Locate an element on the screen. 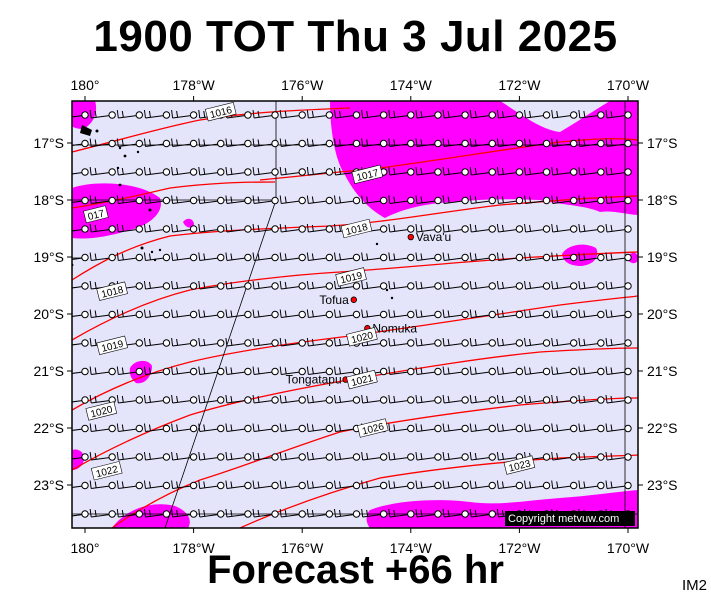 The width and height of the screenshot is (711, 600). lat-label-left: 18°S is located at coordinates (48, 200).